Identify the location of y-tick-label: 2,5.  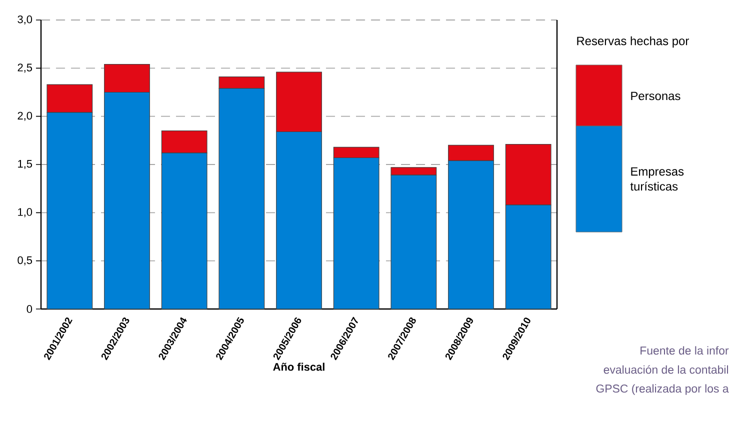
(25, 68).